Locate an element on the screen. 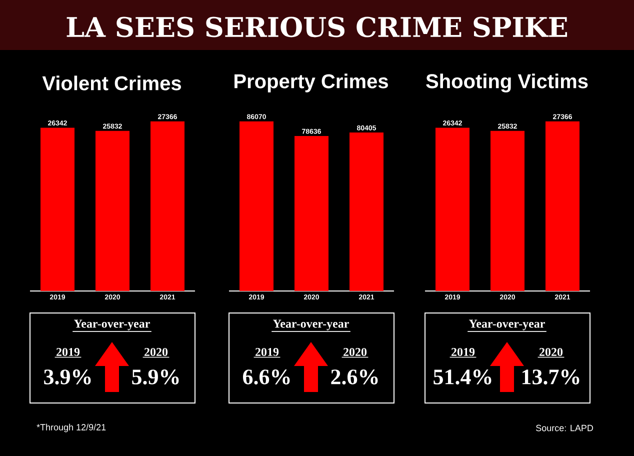 The image size is (634, 456). chart-title: Violent Crimes is located at coordinates (112, 83).